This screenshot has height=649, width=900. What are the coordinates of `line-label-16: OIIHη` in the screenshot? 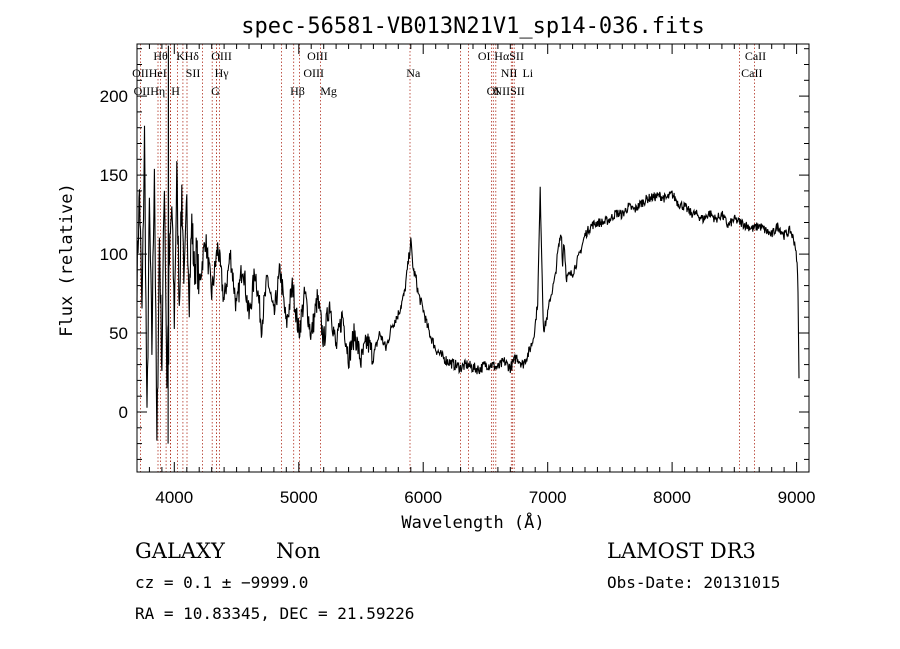 It's located at (150, 91).